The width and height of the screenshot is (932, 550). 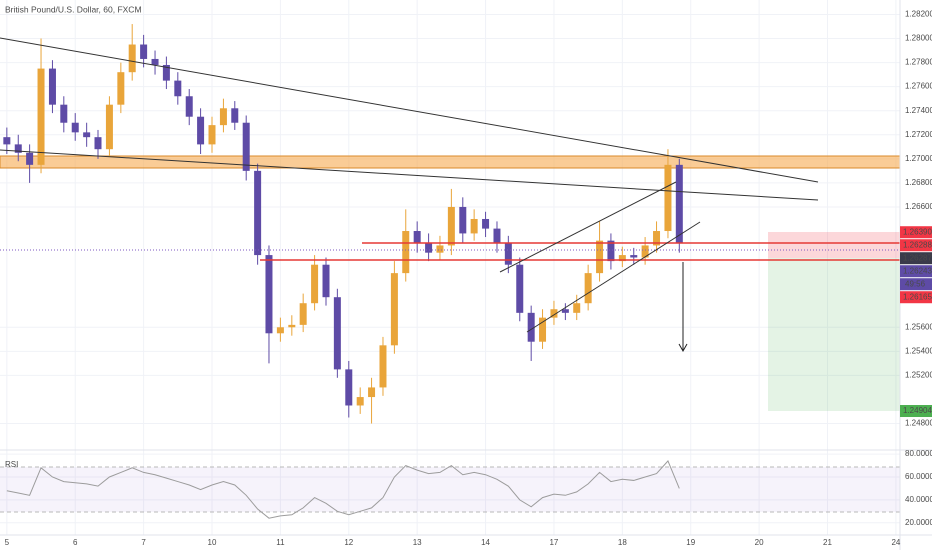 I want to click on y-tick-label: 1.26600, so click(x=918, y=206).